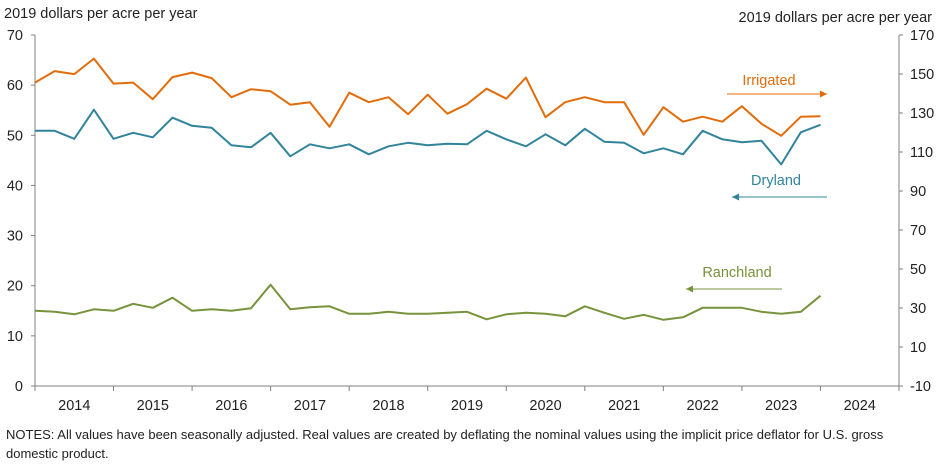 This screenshot has width=941, height=469. Describe the element at coordinates (15, 86) in the screenshot. I see `left-tick-label: 60` at that location.